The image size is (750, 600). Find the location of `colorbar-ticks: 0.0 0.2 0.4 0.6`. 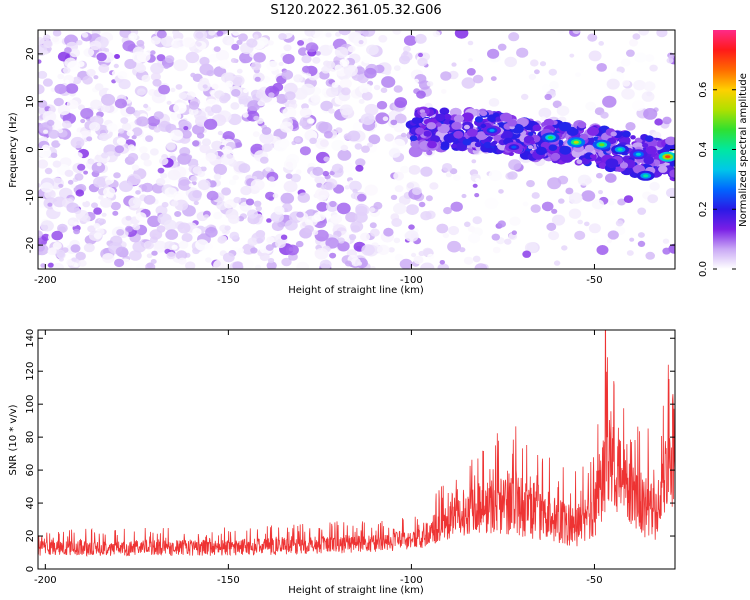

colorbar-ticks: 0.0 0.2 0.4 0.6 is located at coordinates (717, 179).